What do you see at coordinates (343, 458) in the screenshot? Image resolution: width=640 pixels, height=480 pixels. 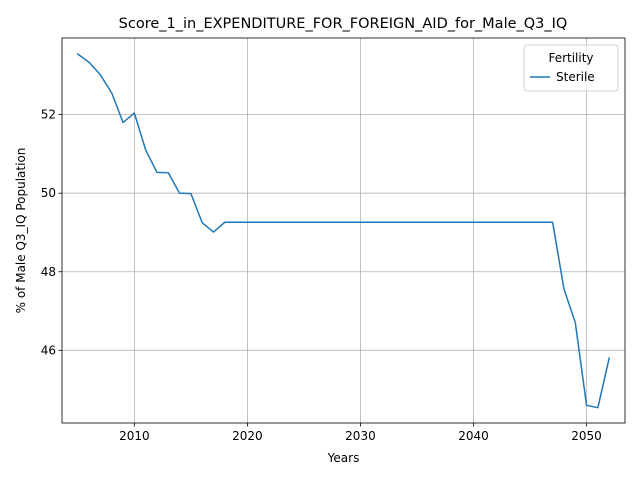 I see `x-axis-label: Years` at bounding box center [343, 458].